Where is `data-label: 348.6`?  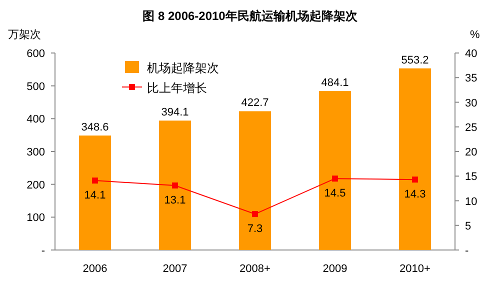 data-label: 348.6 is located at coordinates (95, 128).